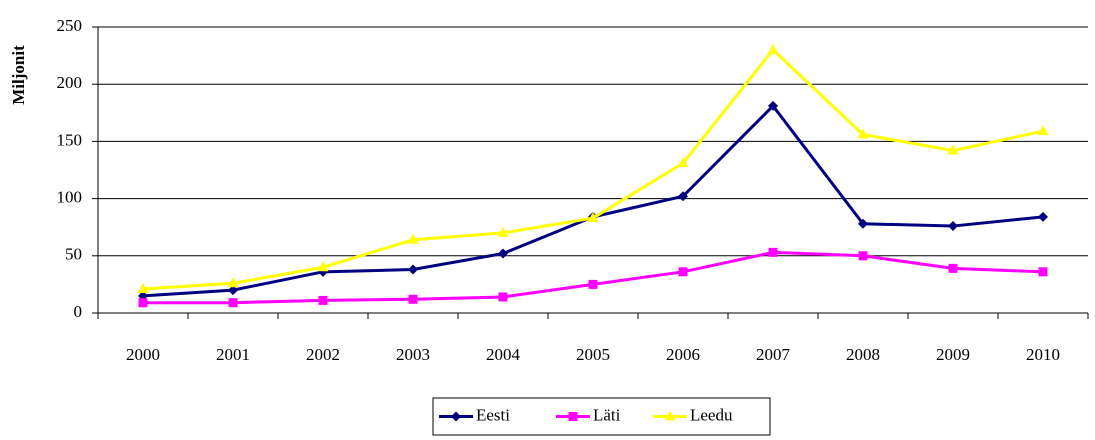 The height and width of the screenshot is (440, 1095). What do you see at coordinates (70, 82) in the screenshot?
I see `y-tick-label: 200` at bounding box center [70, 82].